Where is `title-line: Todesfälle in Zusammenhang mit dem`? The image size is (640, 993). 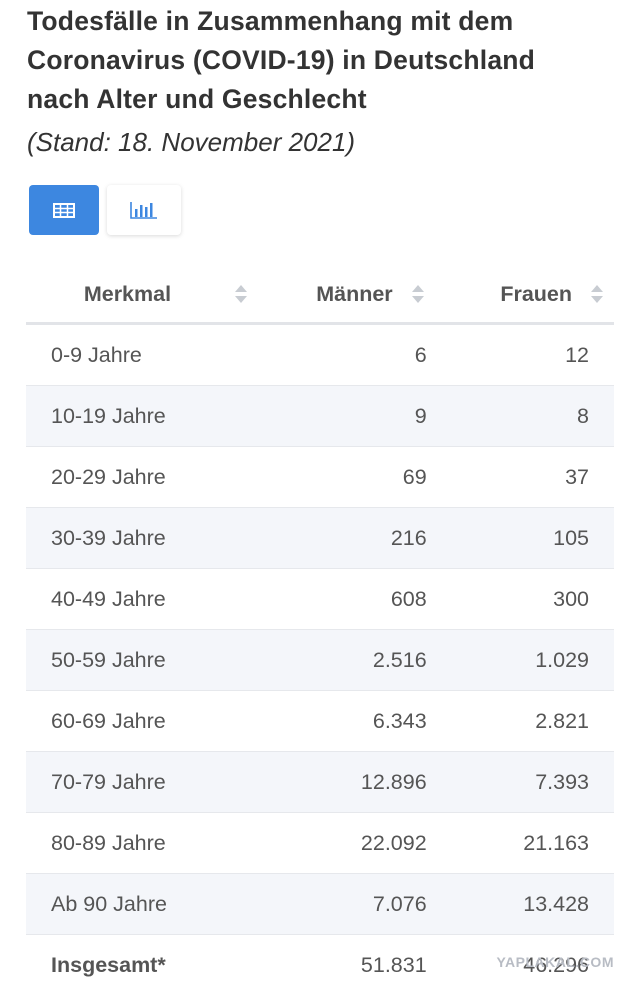 title-line: Todesfälle in Zusammenhang mit dem is located at coordinates (270, 21).